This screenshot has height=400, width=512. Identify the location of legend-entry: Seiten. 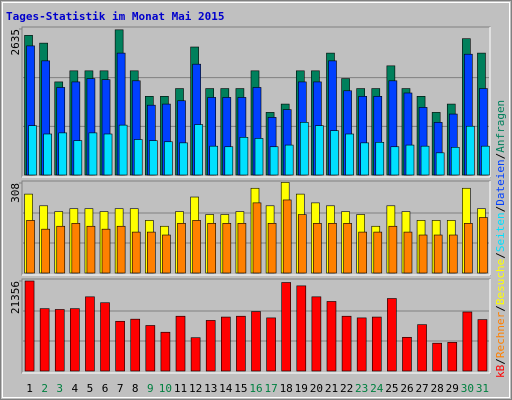
(500, 232).